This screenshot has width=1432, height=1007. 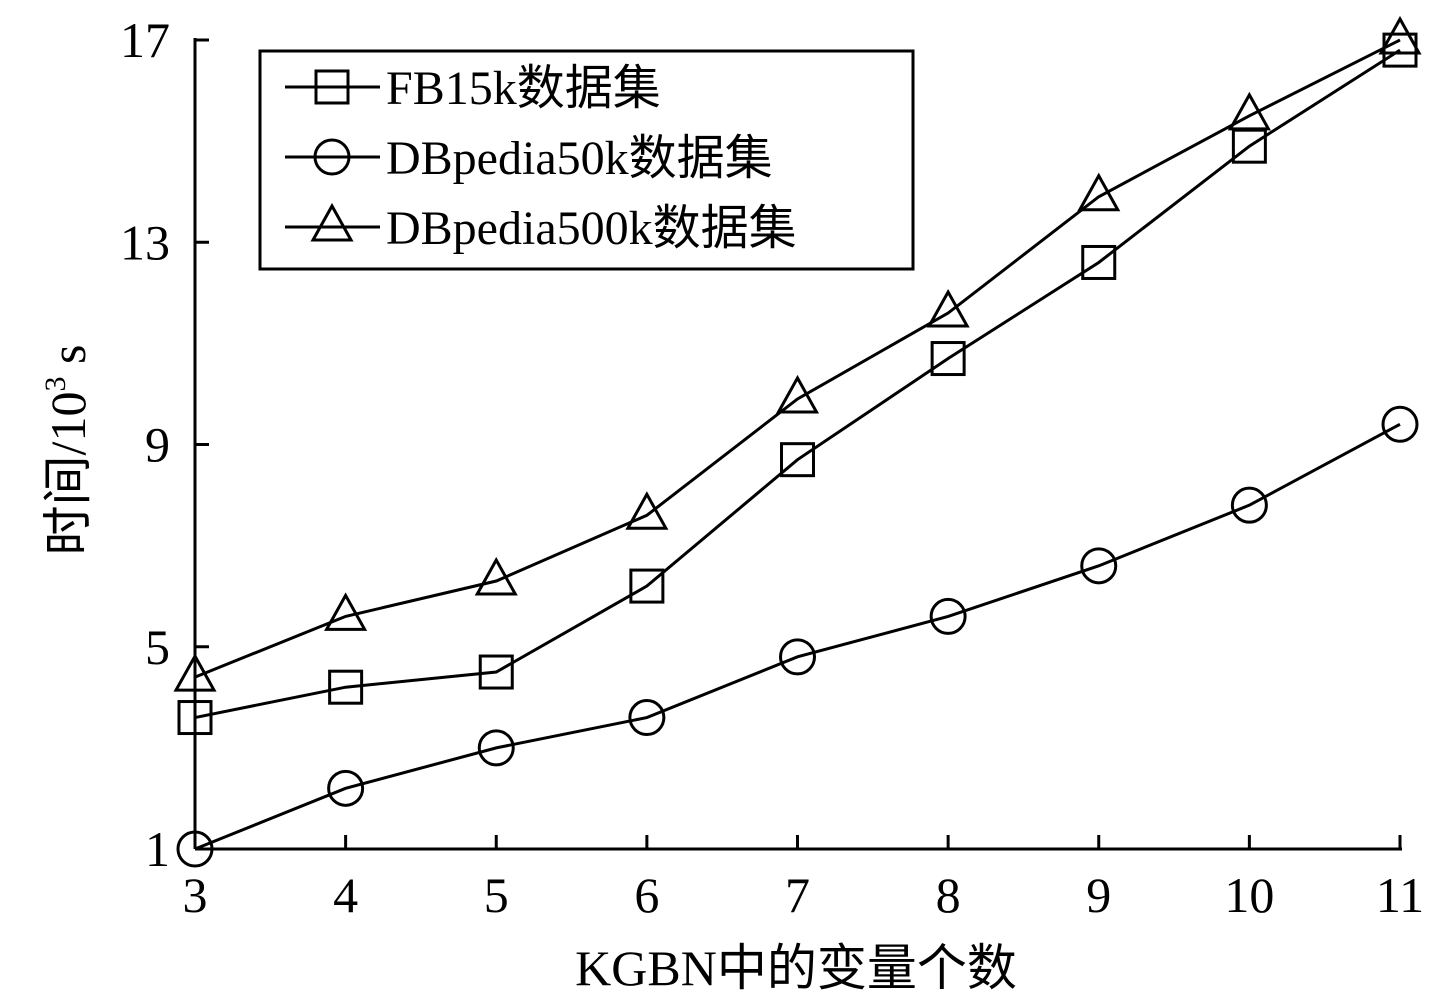 I want to click on y-axis-label-main: 时间/10, so click(x=68, y=474).